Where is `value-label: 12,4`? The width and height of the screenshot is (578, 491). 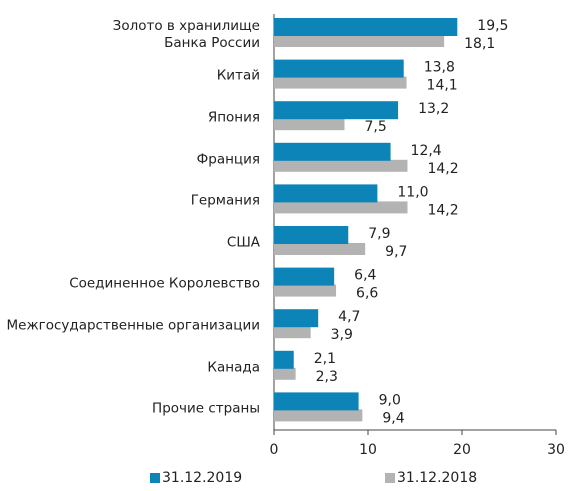 value-label: 12,4 is located at coordinates (426, 151).